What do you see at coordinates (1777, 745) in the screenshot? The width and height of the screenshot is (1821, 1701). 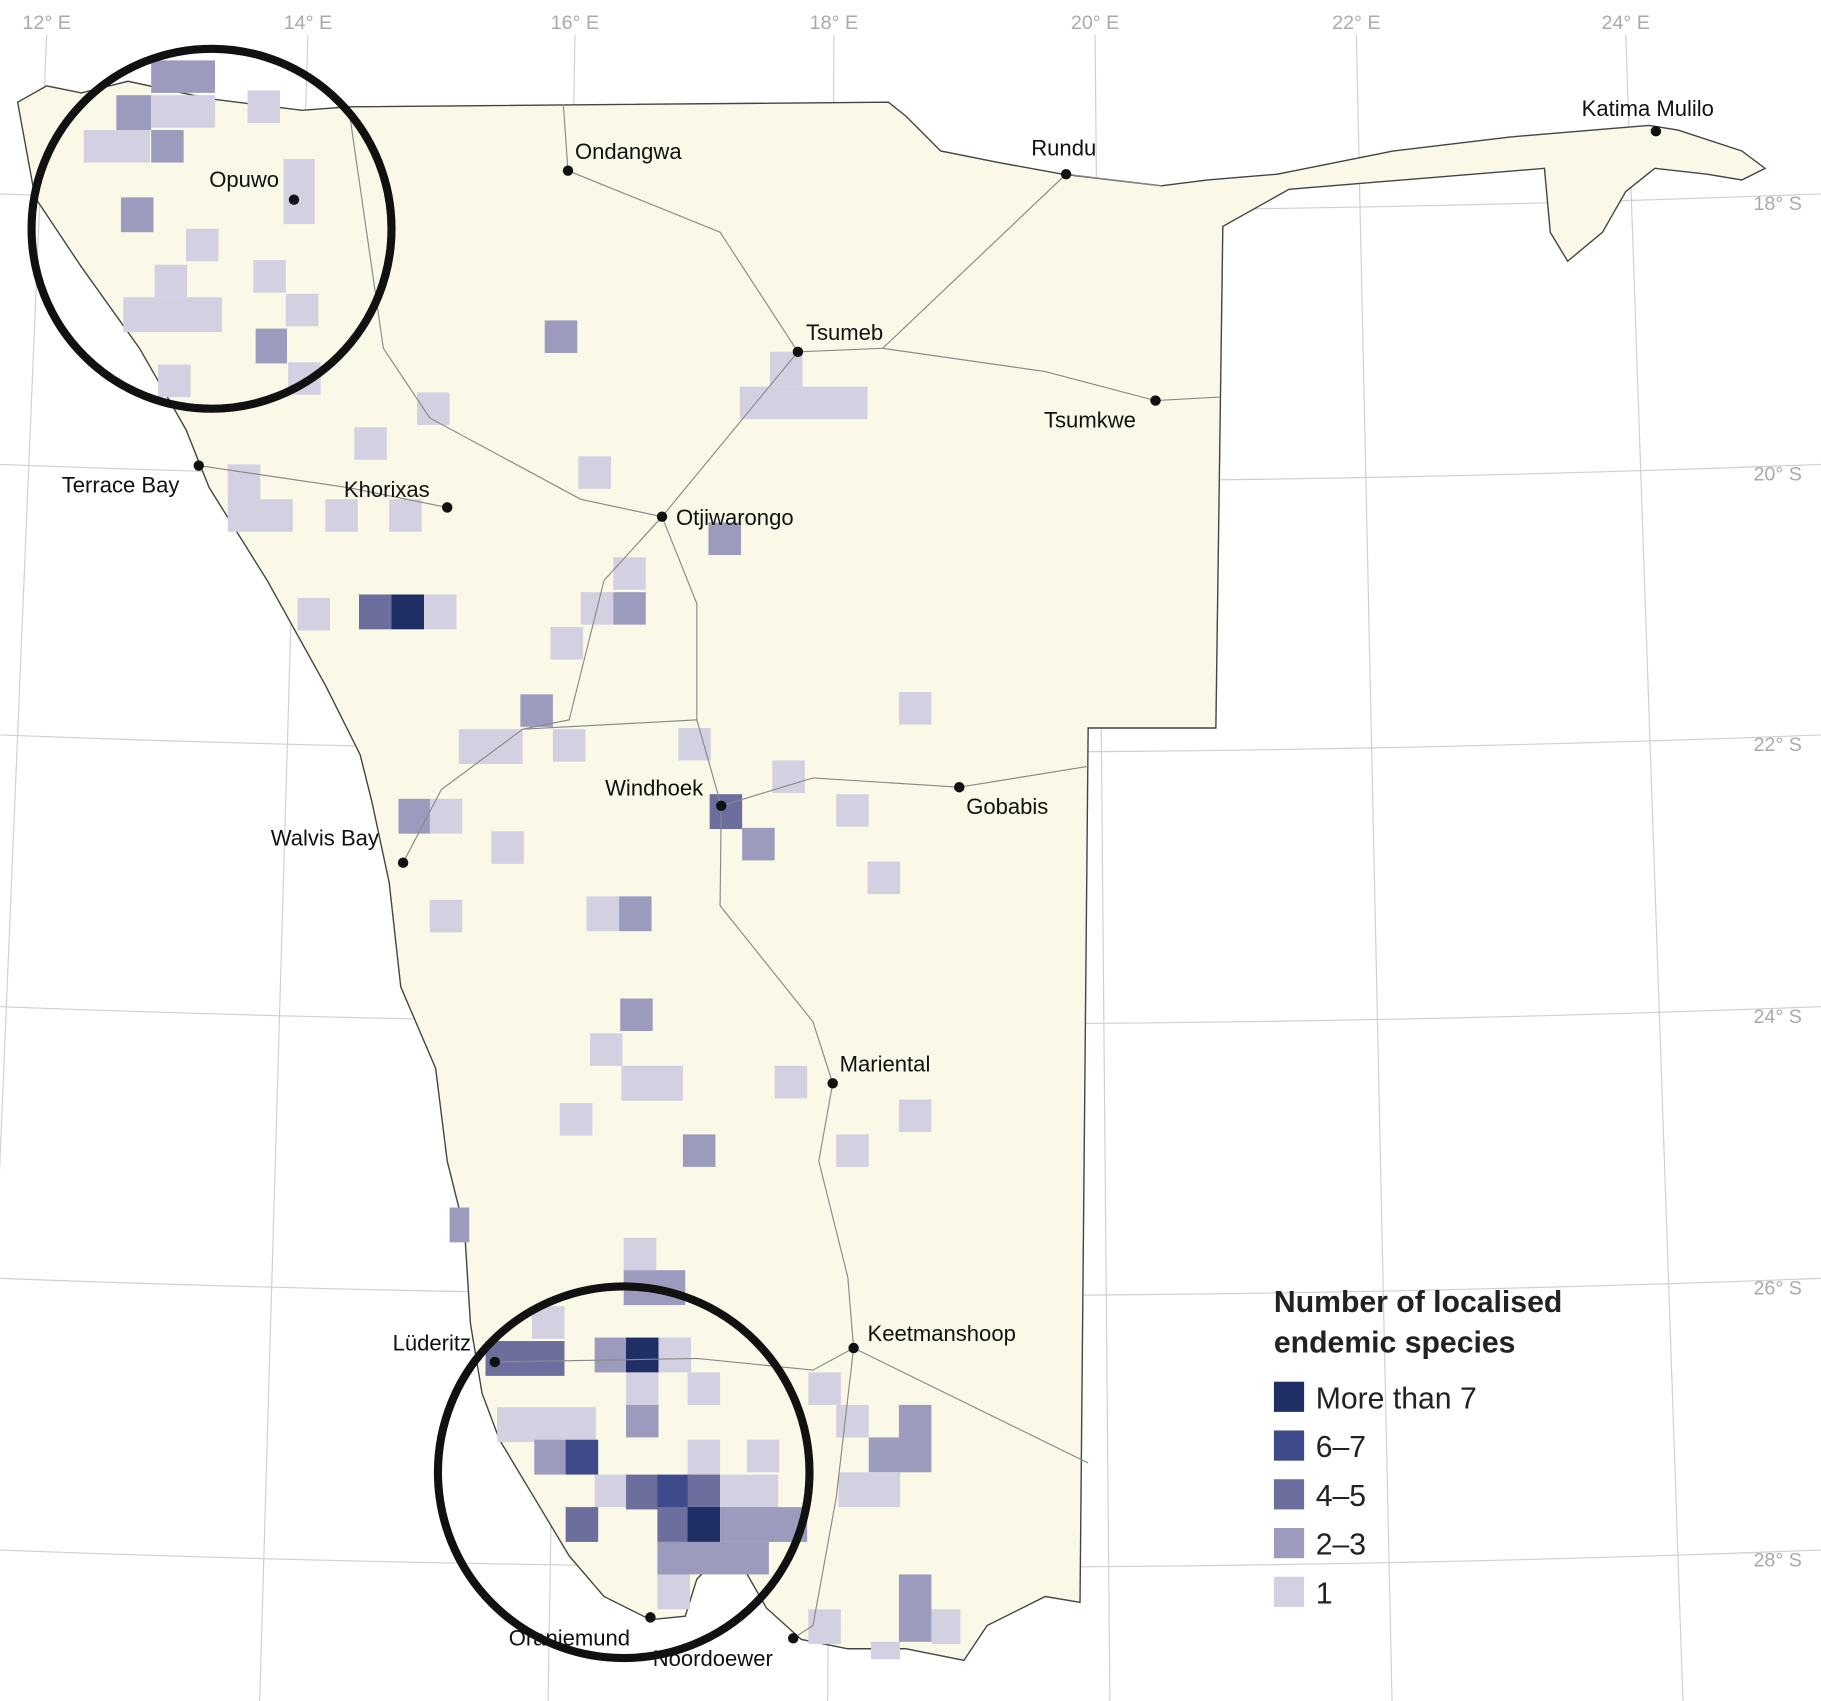 I see `latitude-label: 22° S` at bounding box center [1777, 745].